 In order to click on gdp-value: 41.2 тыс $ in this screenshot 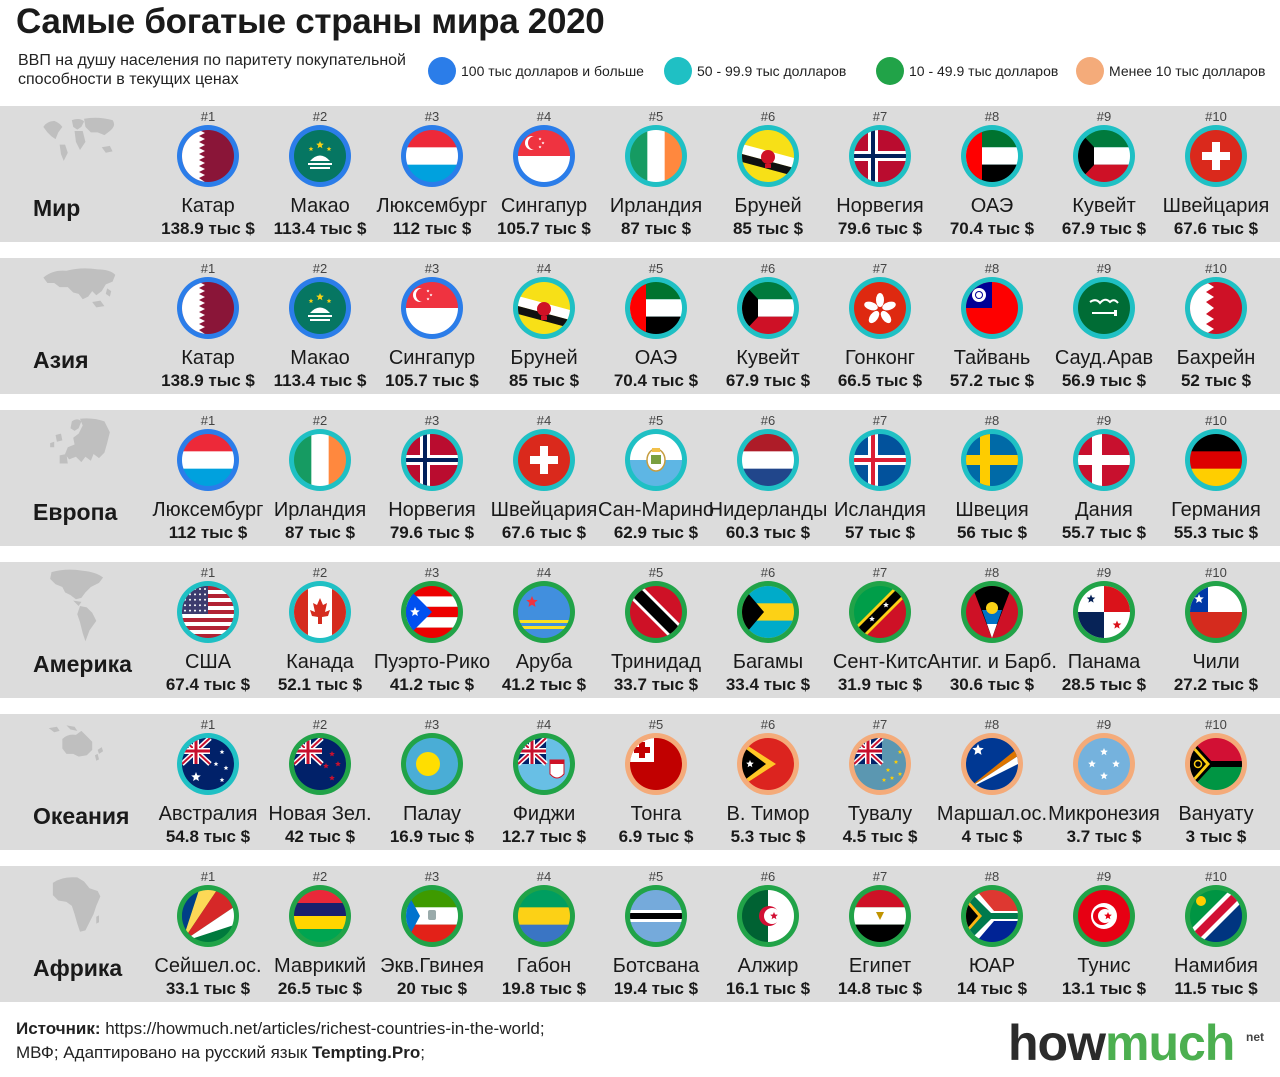, I will do `click(544, 684)`.